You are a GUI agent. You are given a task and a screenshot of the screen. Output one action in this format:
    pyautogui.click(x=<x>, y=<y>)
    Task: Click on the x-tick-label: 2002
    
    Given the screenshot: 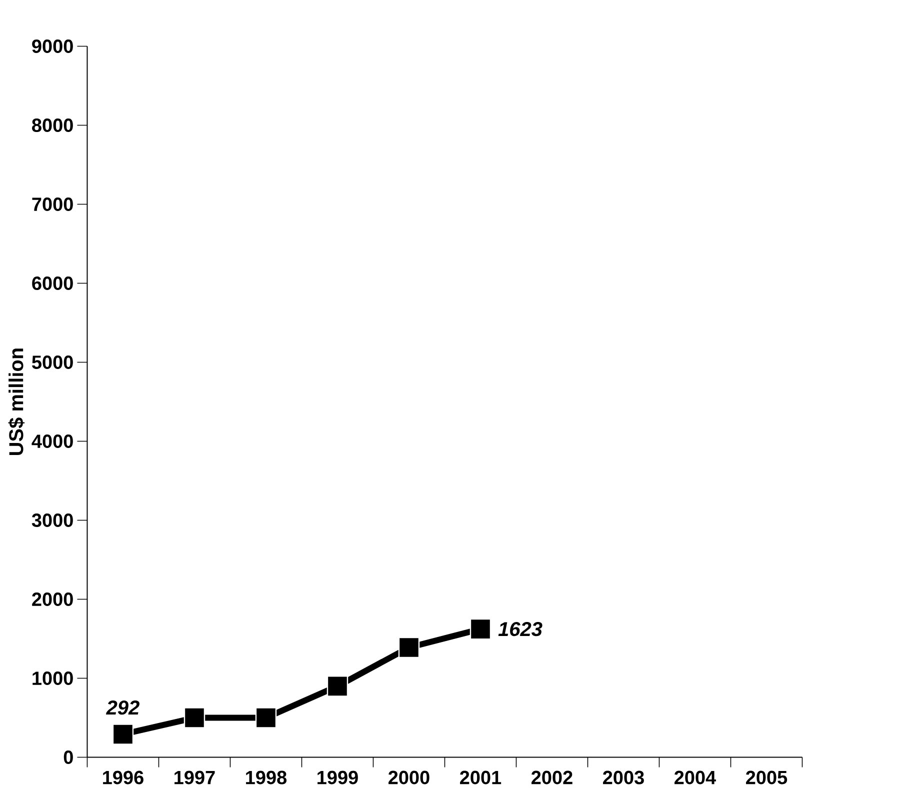 What is the action you would take?
    pyautogui.click(x=552, y=777)
    